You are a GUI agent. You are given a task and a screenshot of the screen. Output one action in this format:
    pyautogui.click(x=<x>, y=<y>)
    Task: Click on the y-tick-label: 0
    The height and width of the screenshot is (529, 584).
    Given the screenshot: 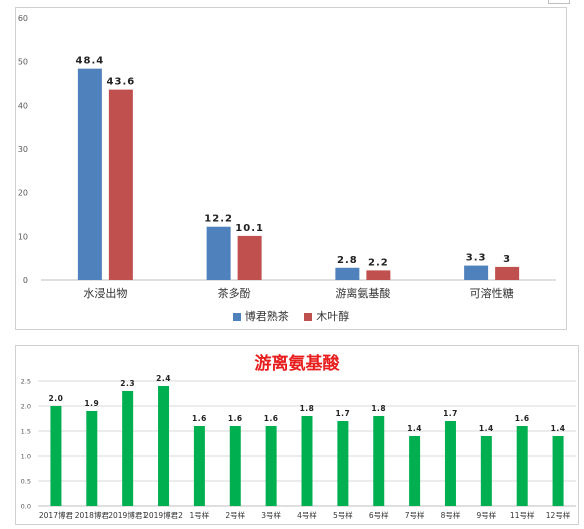 What is the action you would take?
    pyautogui.click(x=25, y=280)
    